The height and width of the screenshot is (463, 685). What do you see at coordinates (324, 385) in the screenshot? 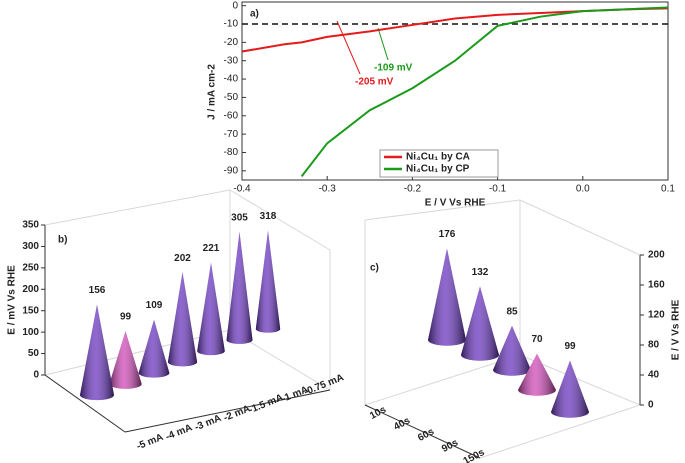
I see `category-label: -0.75 mA` at bounding box center [324, 385].